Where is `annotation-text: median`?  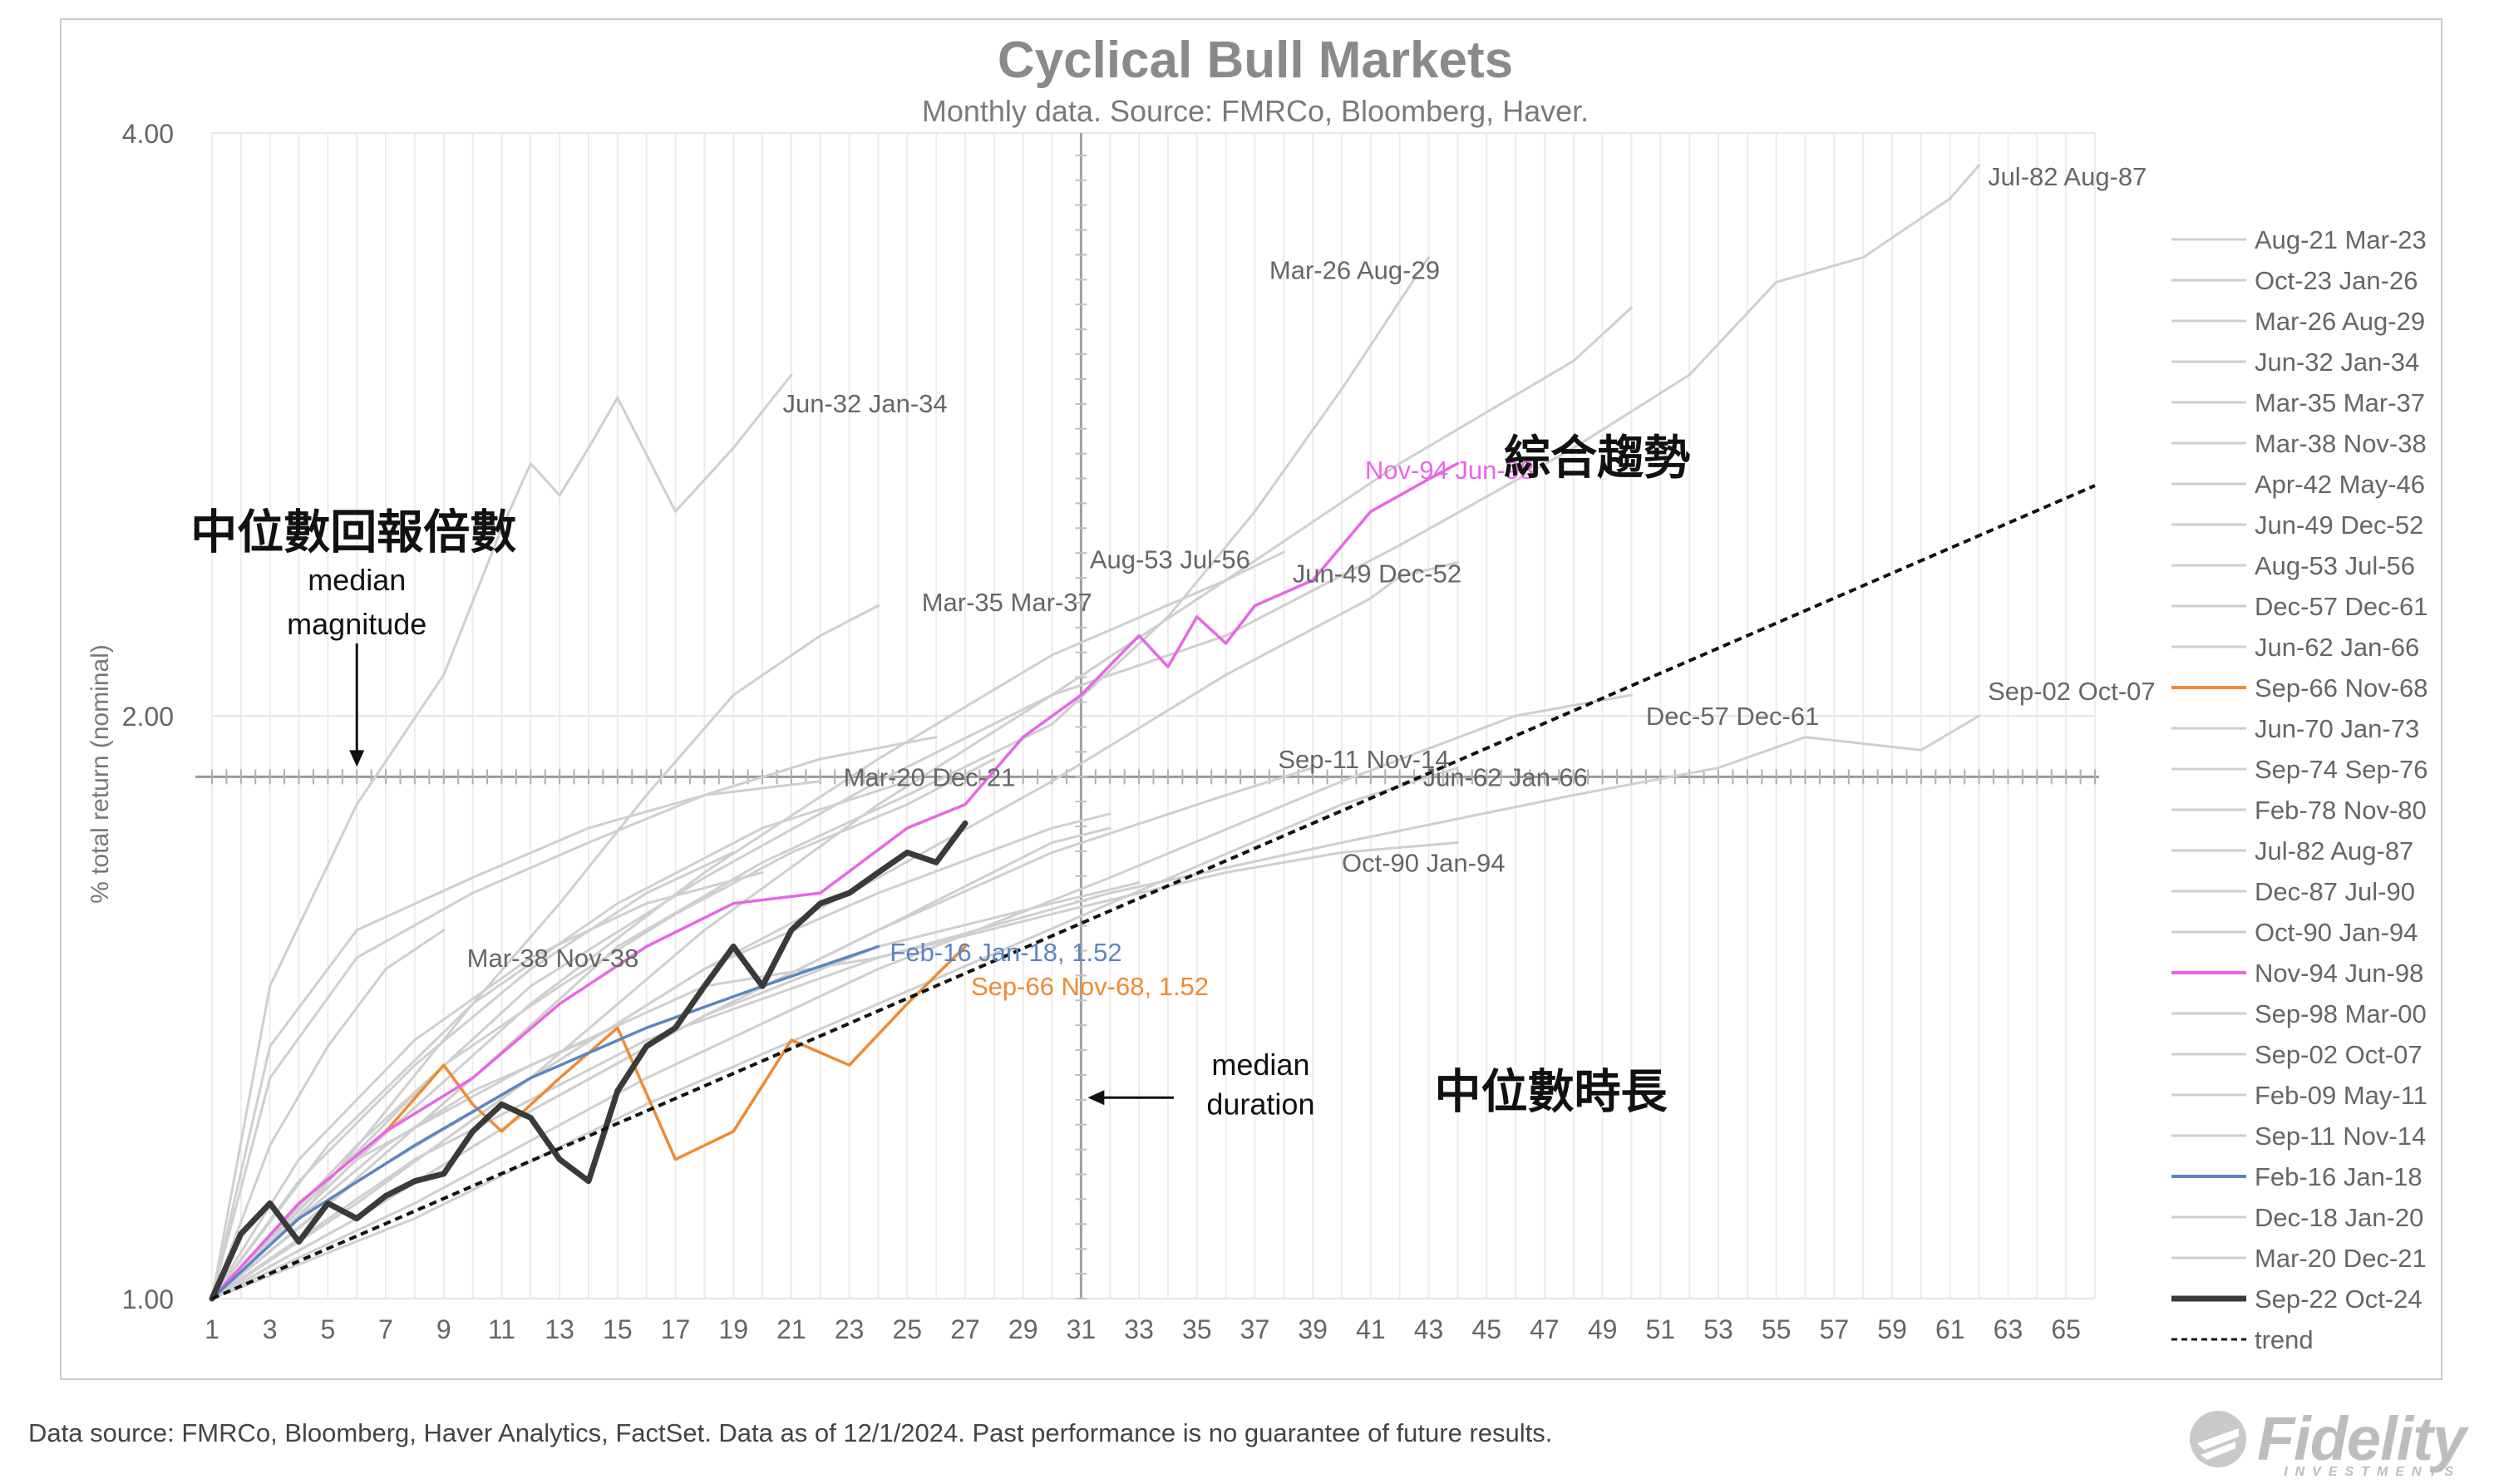
annotation-text: median is located at coordinates (1260, 1065).